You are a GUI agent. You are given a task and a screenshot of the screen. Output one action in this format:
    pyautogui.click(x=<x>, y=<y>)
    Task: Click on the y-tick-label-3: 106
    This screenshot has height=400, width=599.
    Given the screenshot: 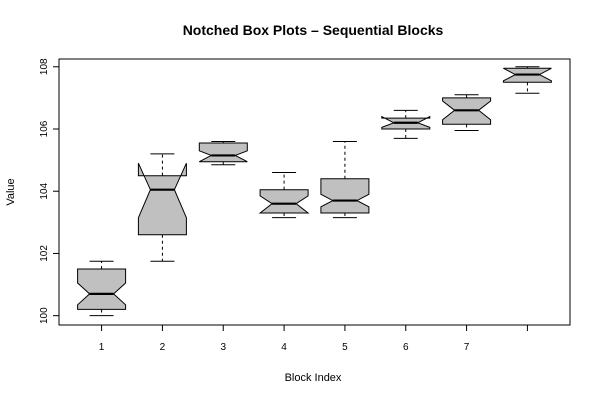 What is the action you would take?
    pyautogui.click(x=44, y=128)
    